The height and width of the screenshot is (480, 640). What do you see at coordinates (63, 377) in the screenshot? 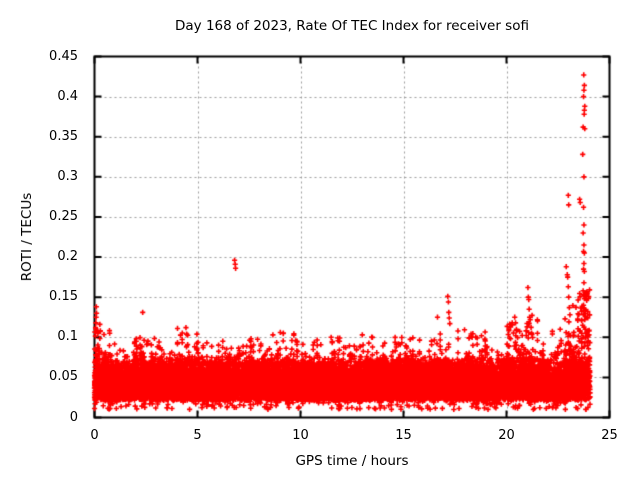
I see `y-tick-label: 0.05` at bounding box center [63, 377].